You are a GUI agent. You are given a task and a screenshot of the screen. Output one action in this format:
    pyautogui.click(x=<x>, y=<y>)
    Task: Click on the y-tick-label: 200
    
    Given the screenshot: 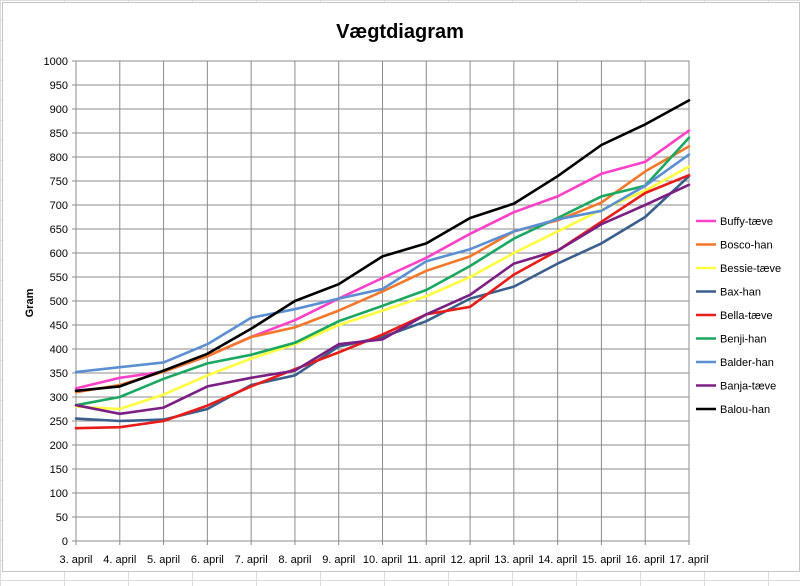 What is the action you would take?
    pyautogui.click(x=59, y=446)
    